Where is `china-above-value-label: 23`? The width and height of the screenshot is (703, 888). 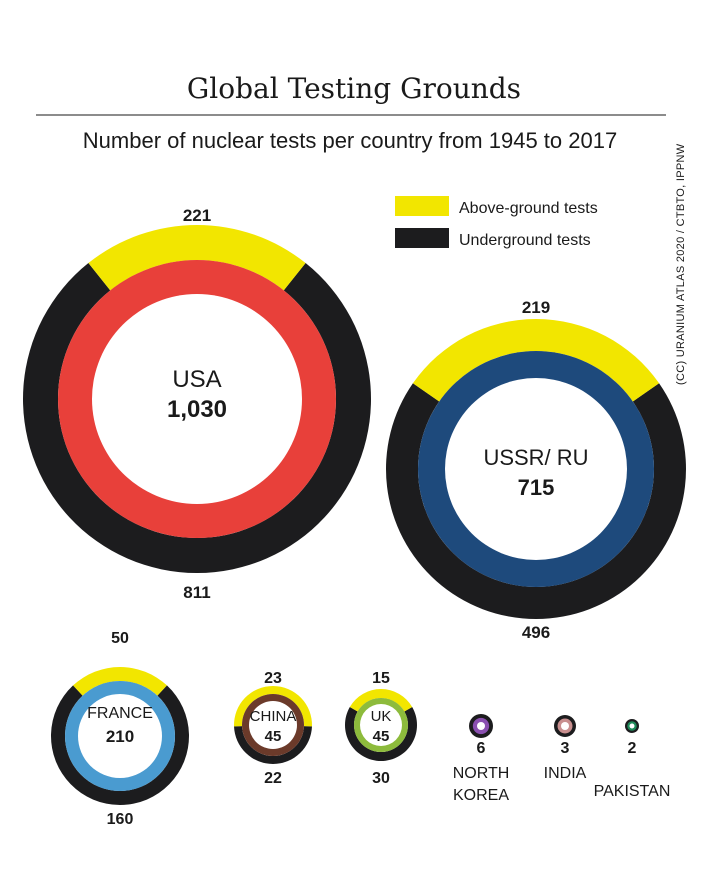 china-above-value-label: 23 is located at coordinates (273, 678).